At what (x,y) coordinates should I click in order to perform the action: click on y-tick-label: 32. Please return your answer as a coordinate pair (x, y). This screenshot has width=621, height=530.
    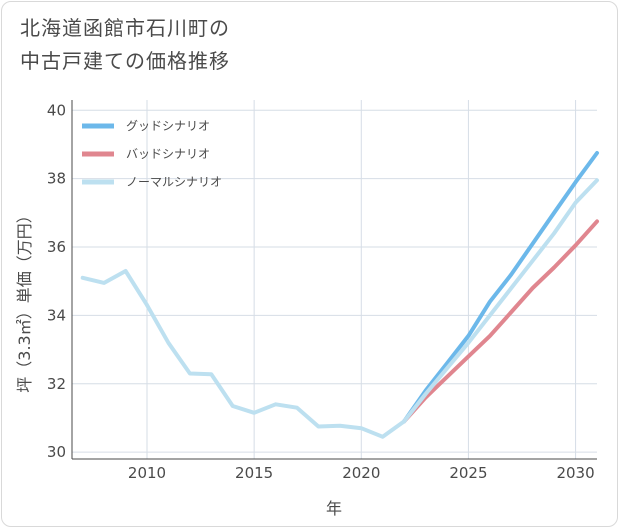
    Looking at the image, I should click on (56, 384).